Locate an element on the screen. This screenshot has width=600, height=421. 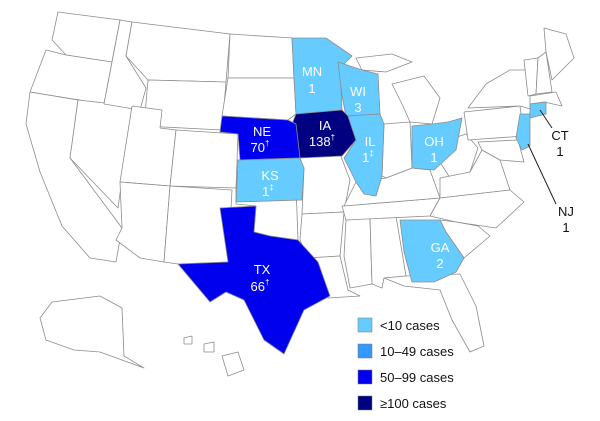
state-ct is located at coordinates (538, 110).